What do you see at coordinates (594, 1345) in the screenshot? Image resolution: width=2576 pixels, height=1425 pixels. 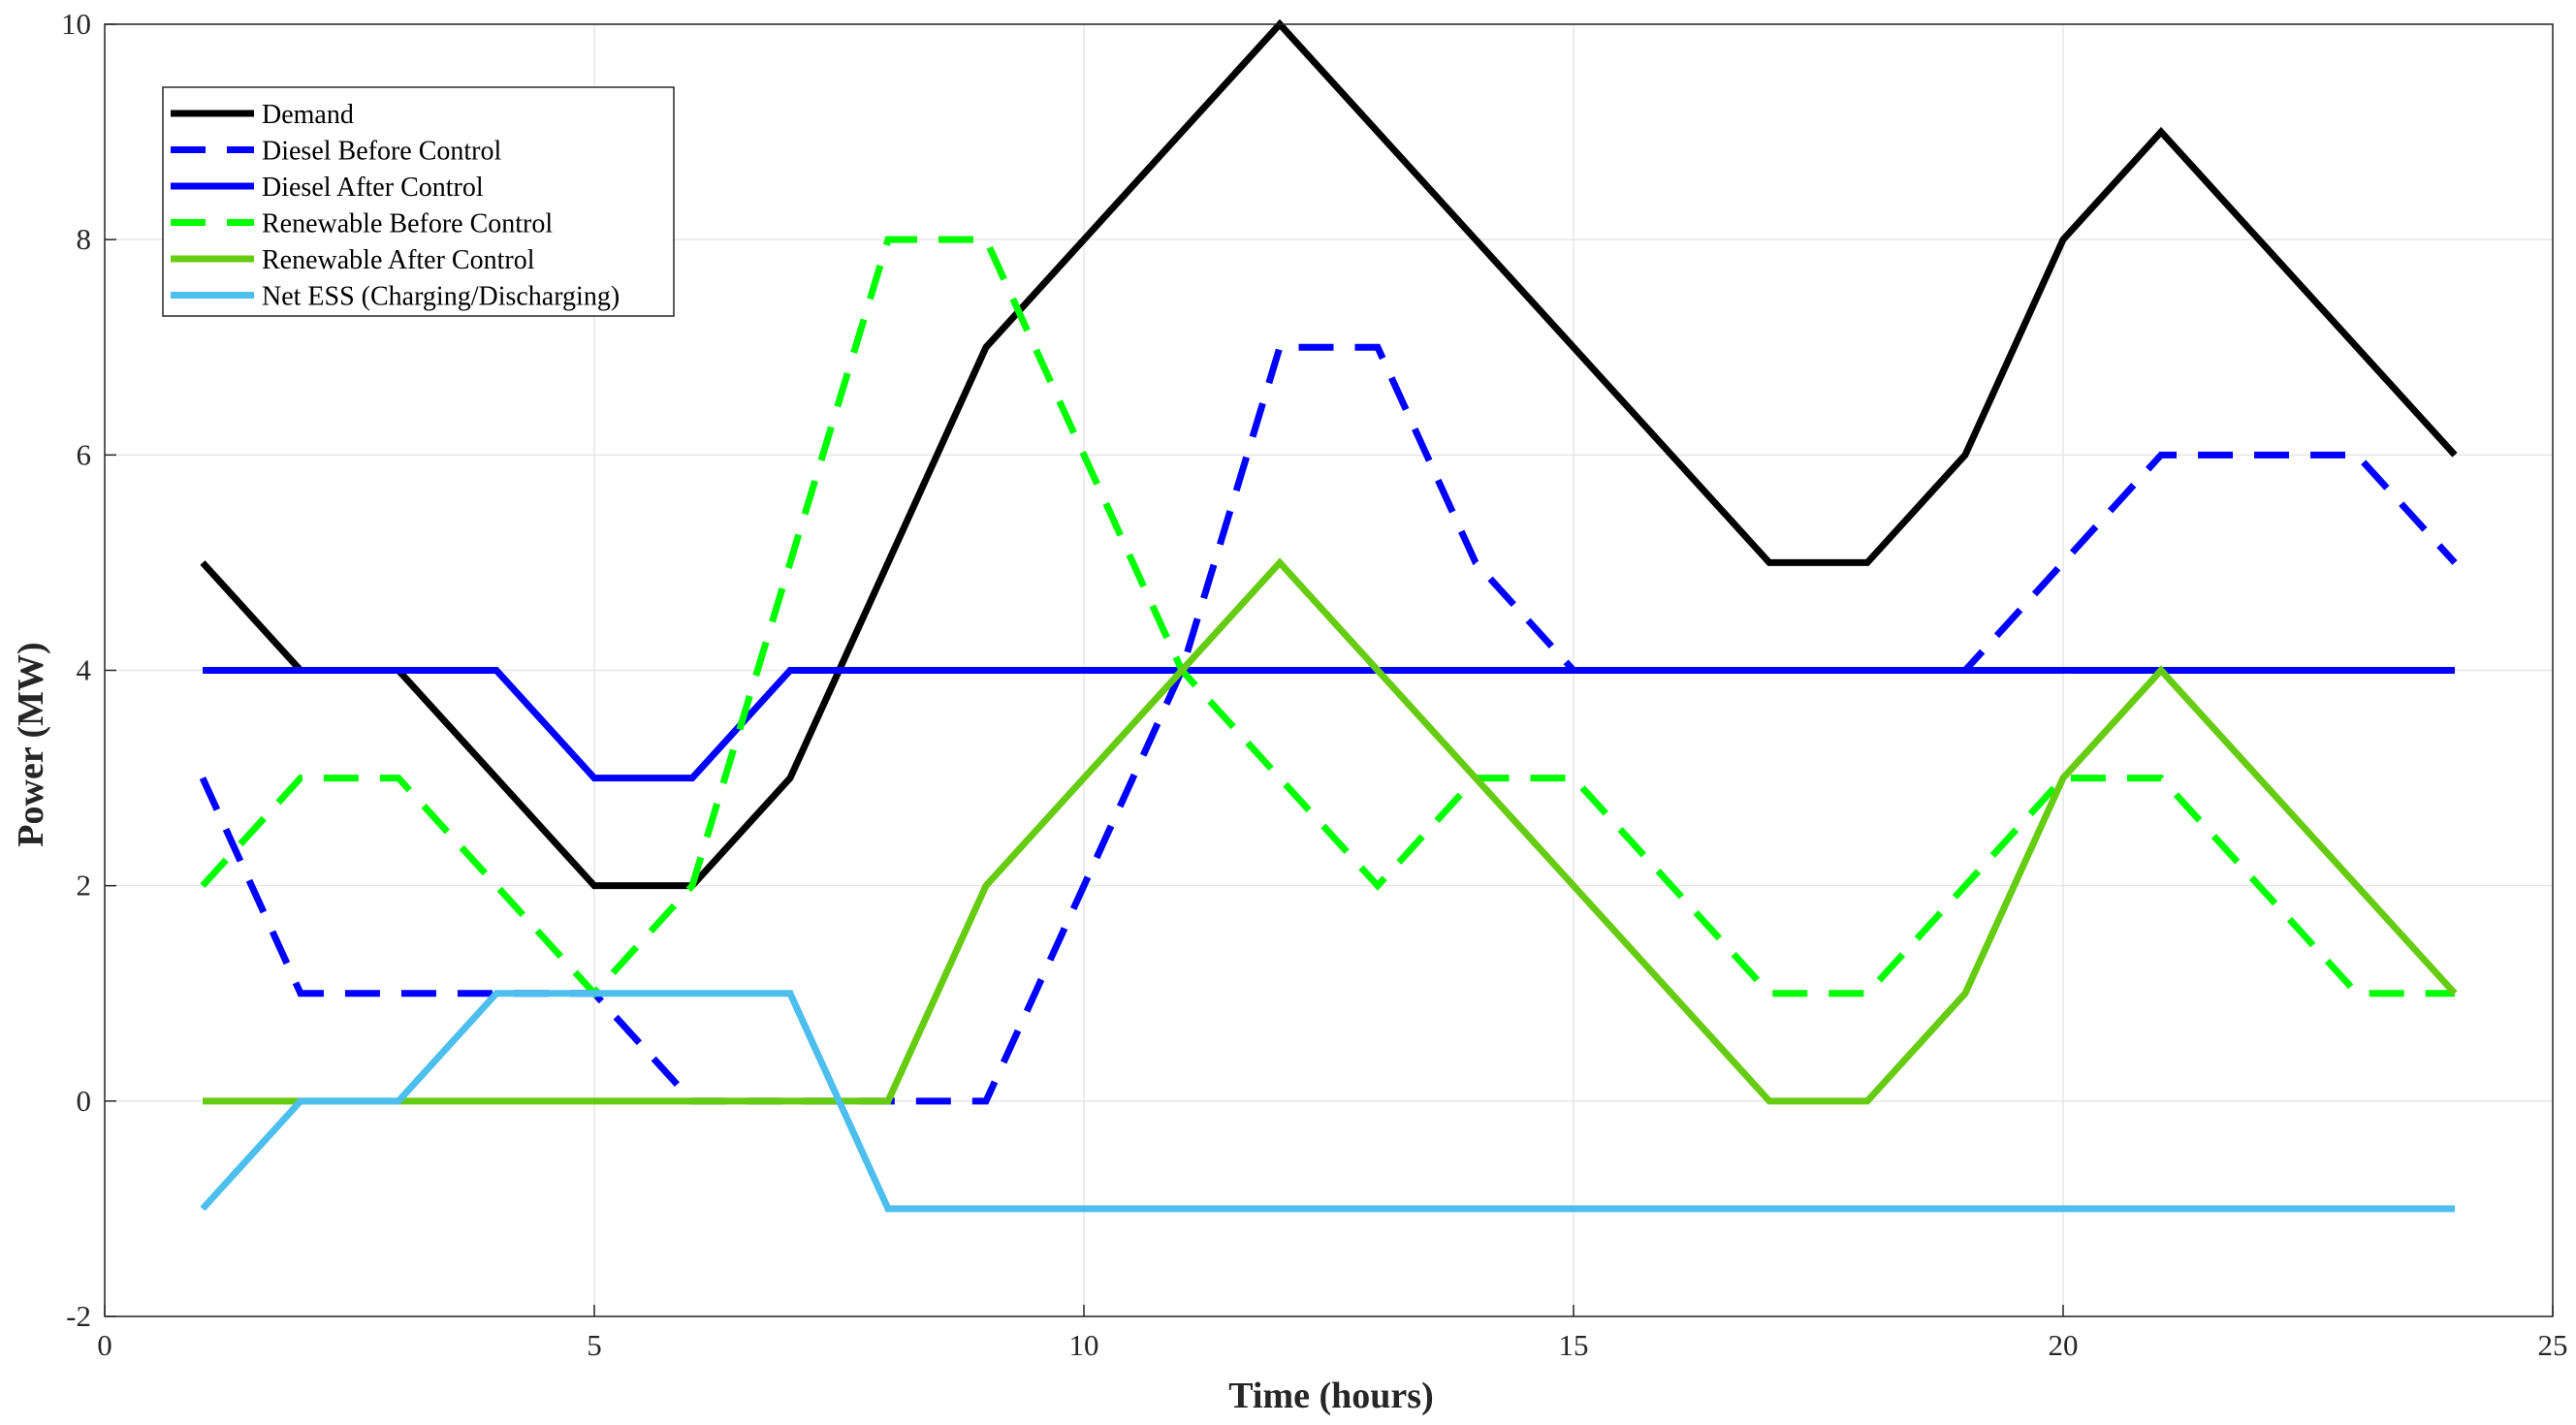 I see `x-tick-label: 5` at bounding box center [594, 1345].